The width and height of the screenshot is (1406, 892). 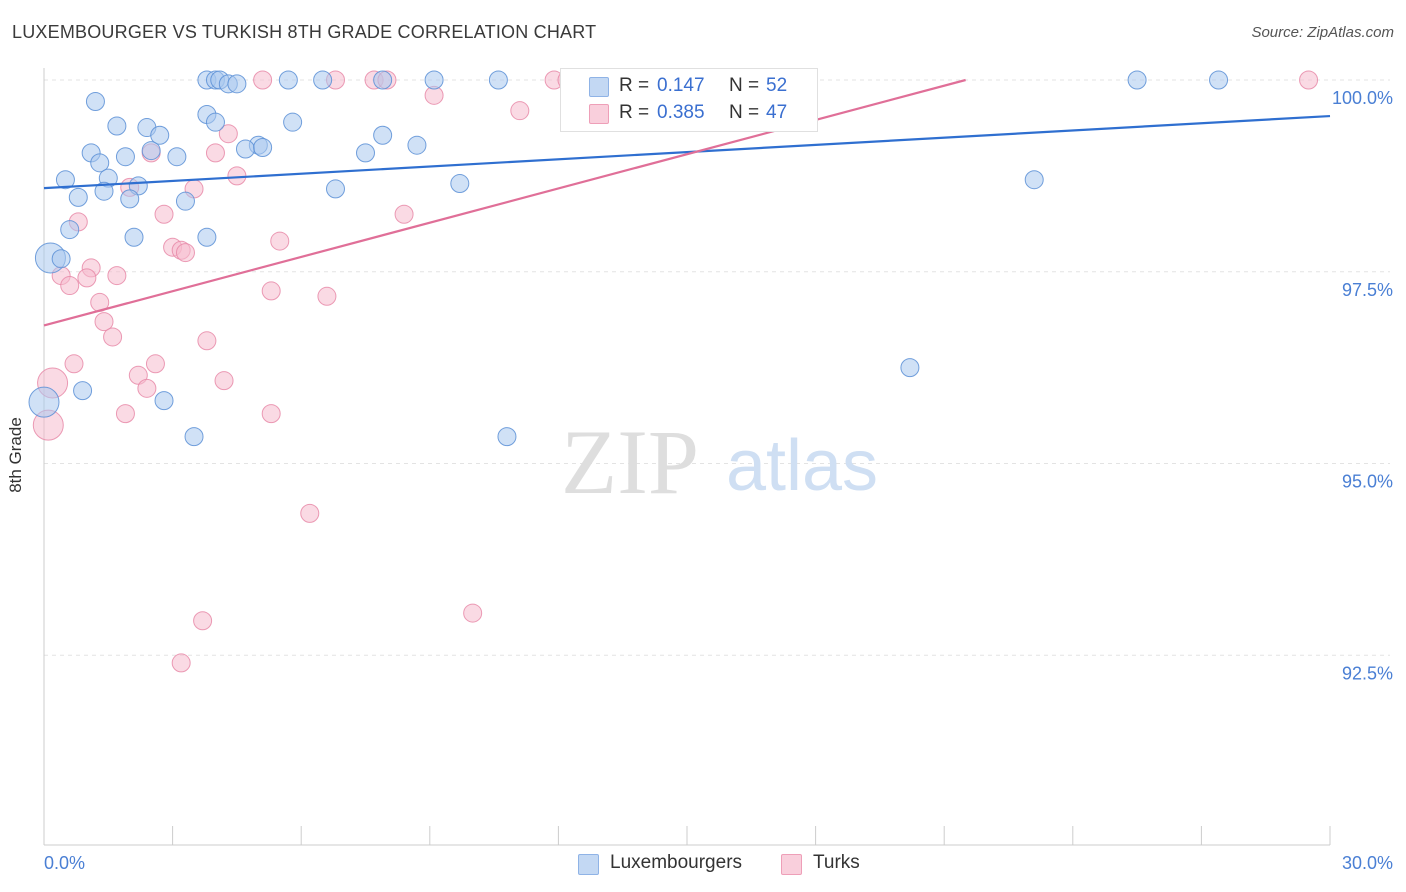 I want to click on legend-n-value: 47, so click(x=777, y=112).